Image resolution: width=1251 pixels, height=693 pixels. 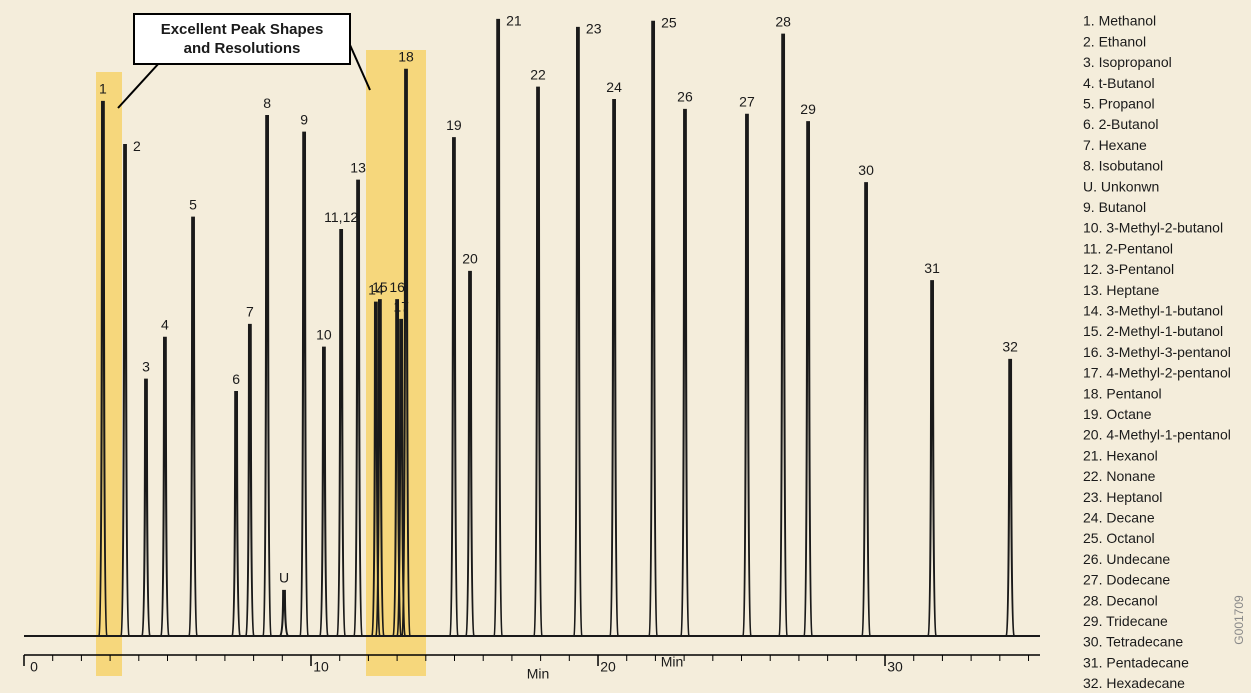 I want to click on legend-entry: 25. Octanol, so click(x=1119, y=538).